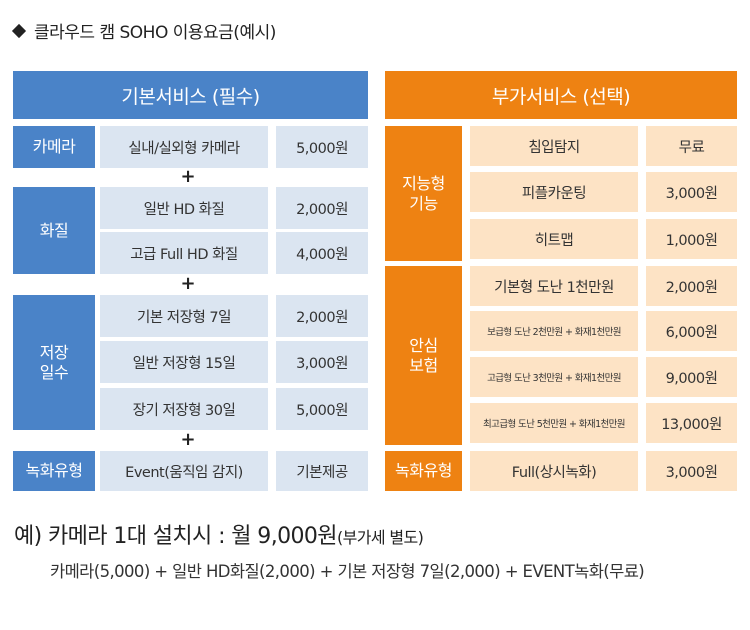  I want to click on addon-recording-item-price: 3,000원, so click(691, 471).